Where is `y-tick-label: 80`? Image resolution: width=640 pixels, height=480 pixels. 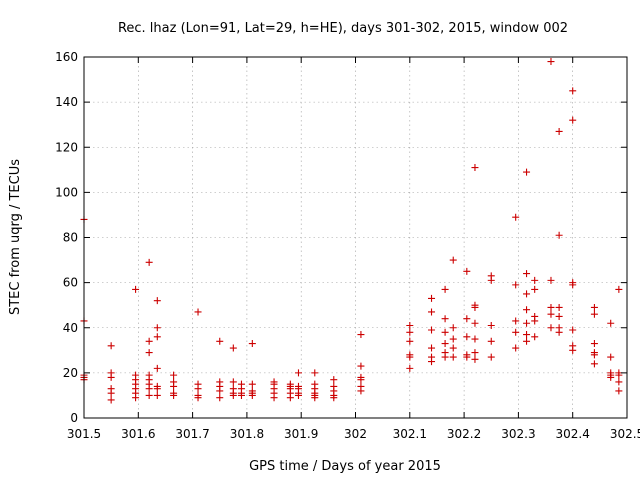
y-tick-label: 80 is located at coordinates (70, 238).